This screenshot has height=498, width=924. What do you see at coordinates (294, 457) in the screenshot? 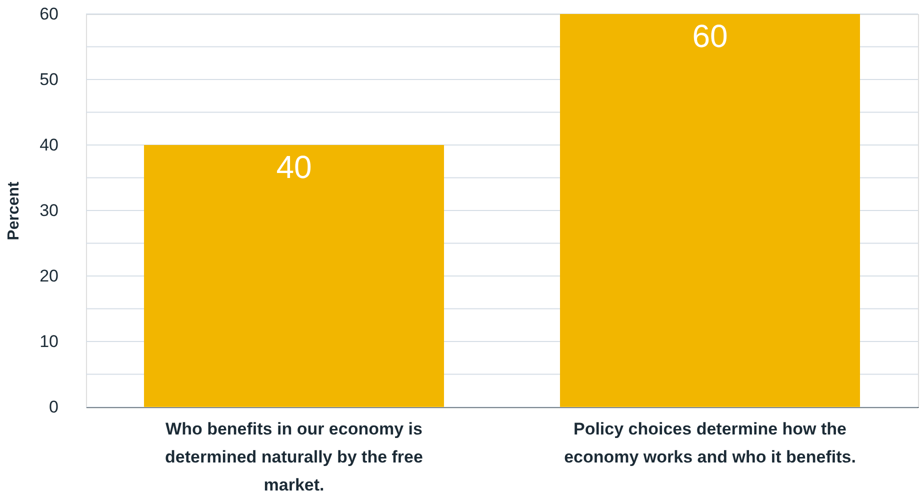
I see `x-tick-label: Who benefits in our economy is determined naturally by the free market.` at bounding box center [294, 457].